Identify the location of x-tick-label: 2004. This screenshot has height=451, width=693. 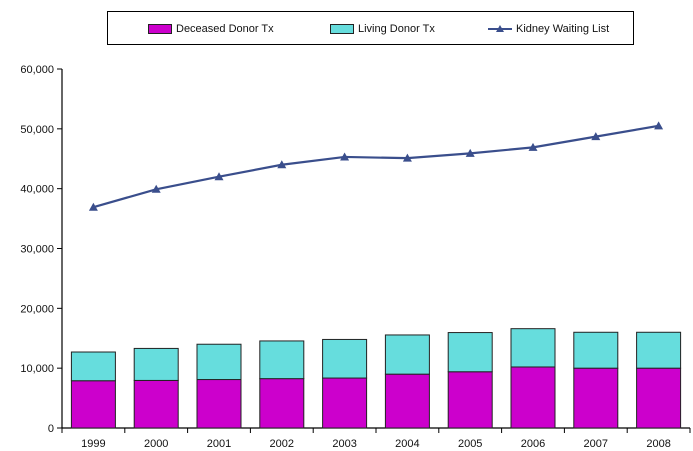
(407, 444).